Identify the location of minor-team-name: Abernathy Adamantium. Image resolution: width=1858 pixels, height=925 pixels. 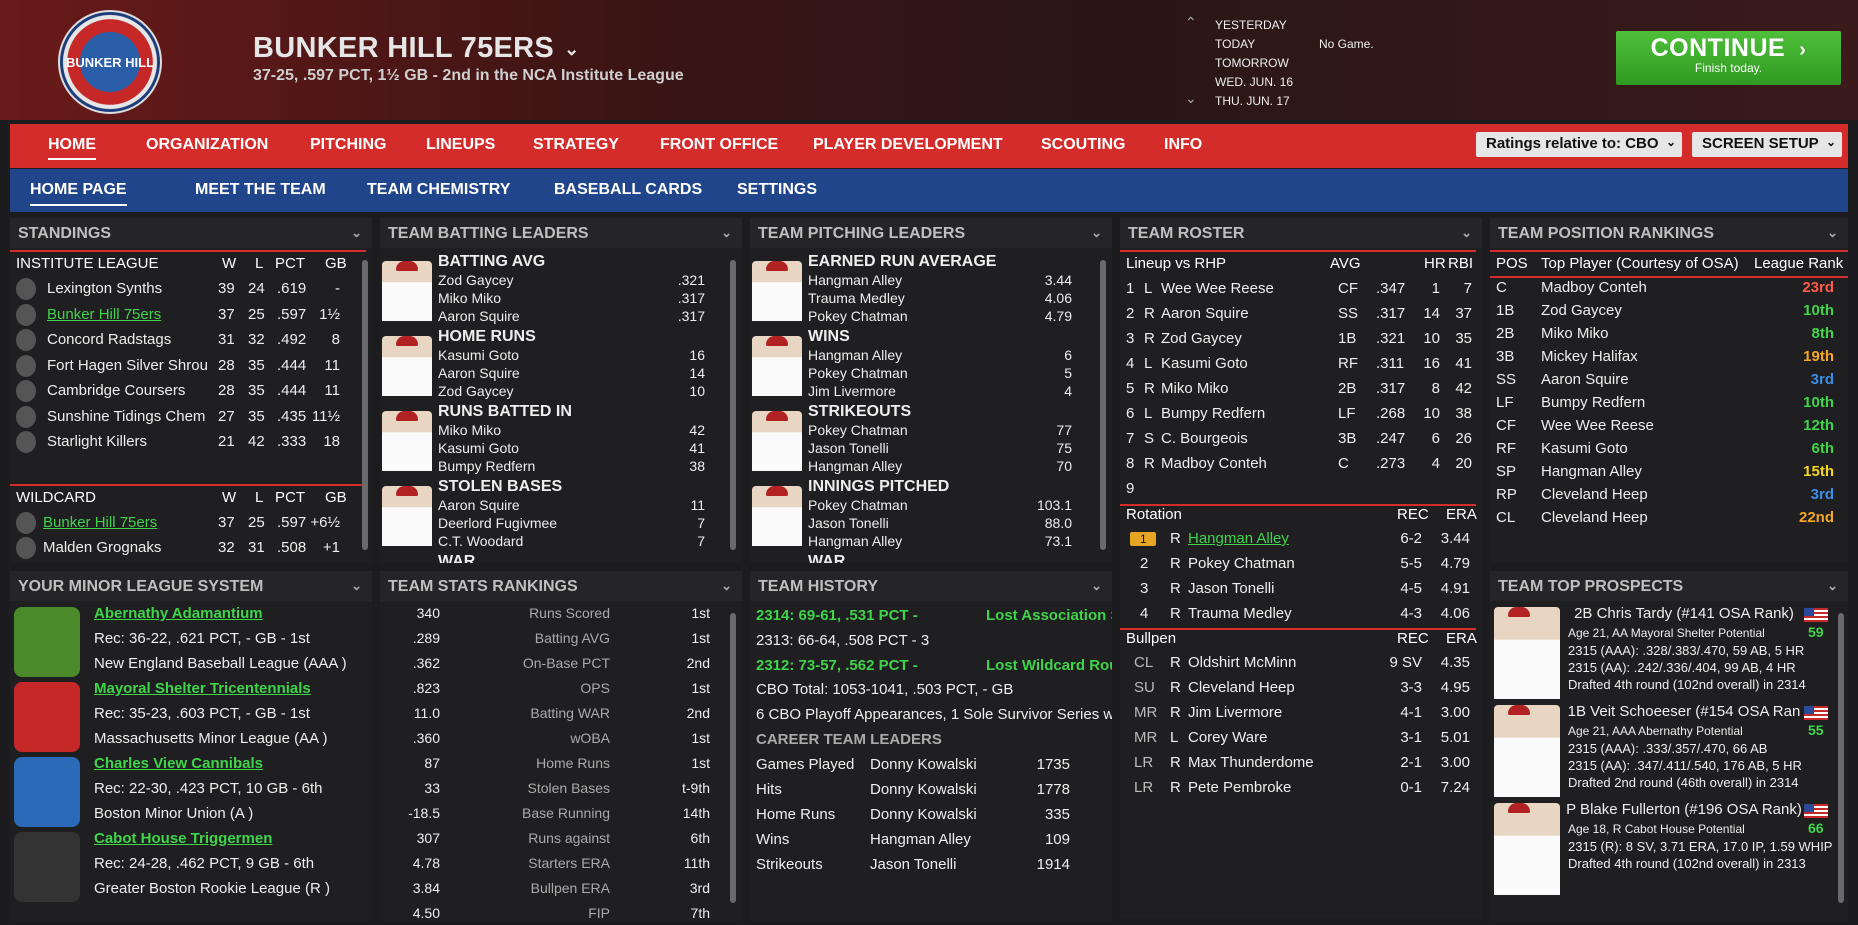
(178, 613).